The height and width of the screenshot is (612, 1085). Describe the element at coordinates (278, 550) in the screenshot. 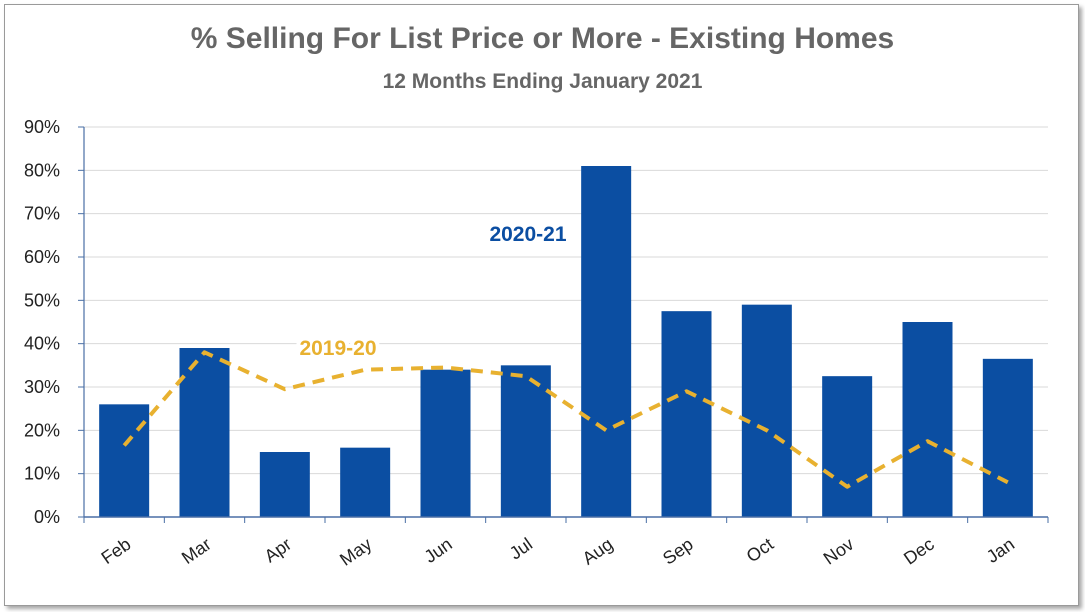

I see `x-tick-label: Apr` at that location.